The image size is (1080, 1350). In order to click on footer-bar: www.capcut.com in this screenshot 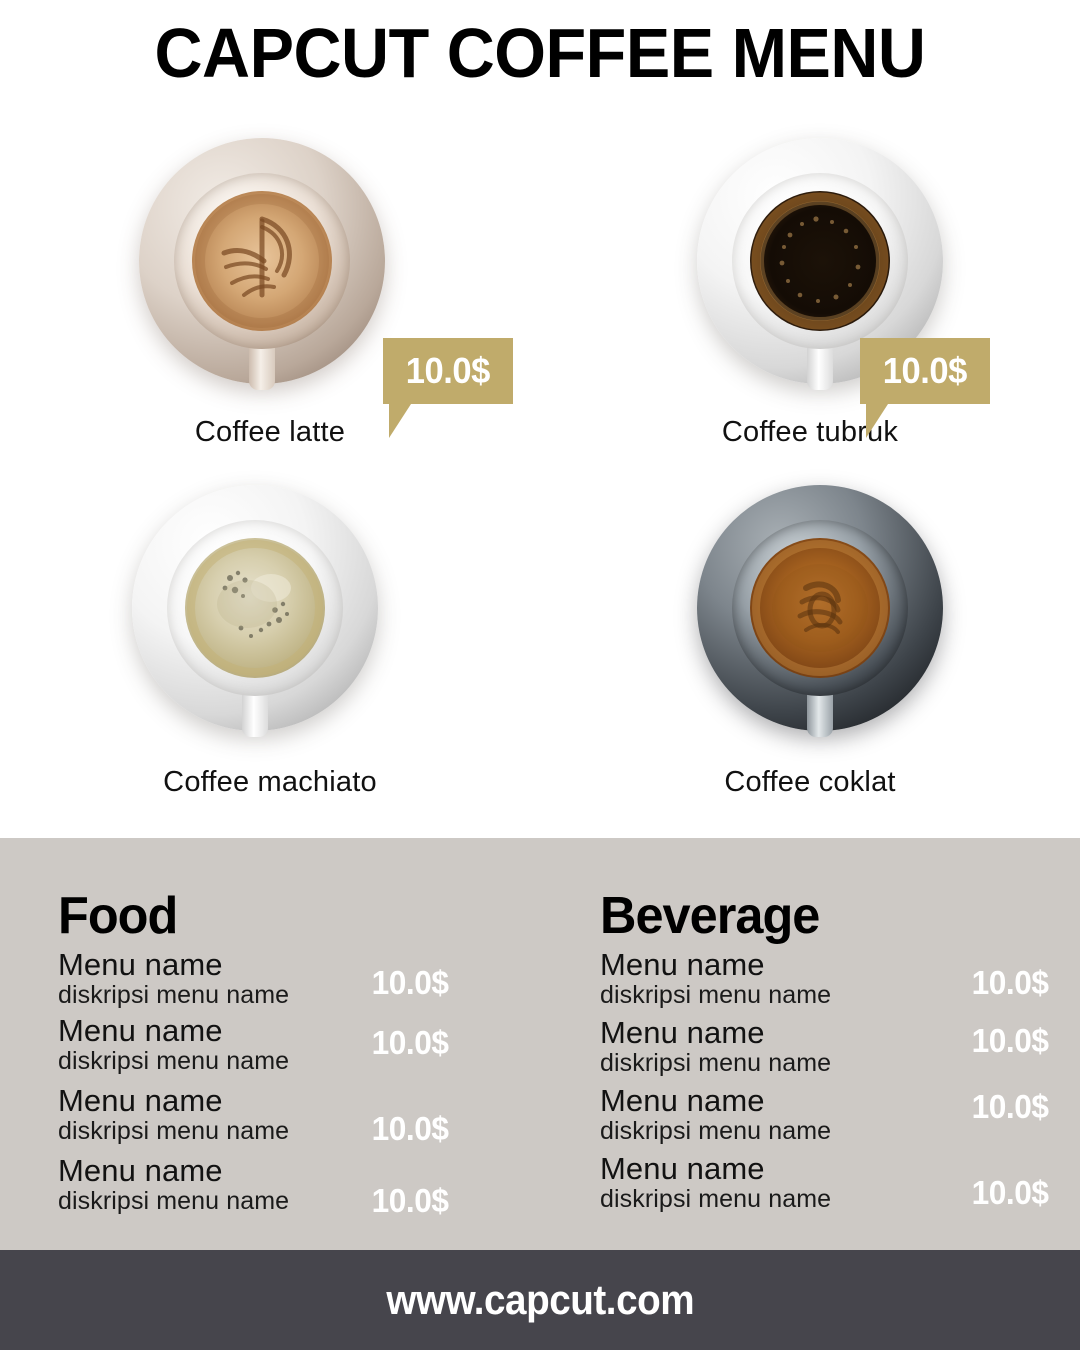, I will do `click(540, 1300)`.